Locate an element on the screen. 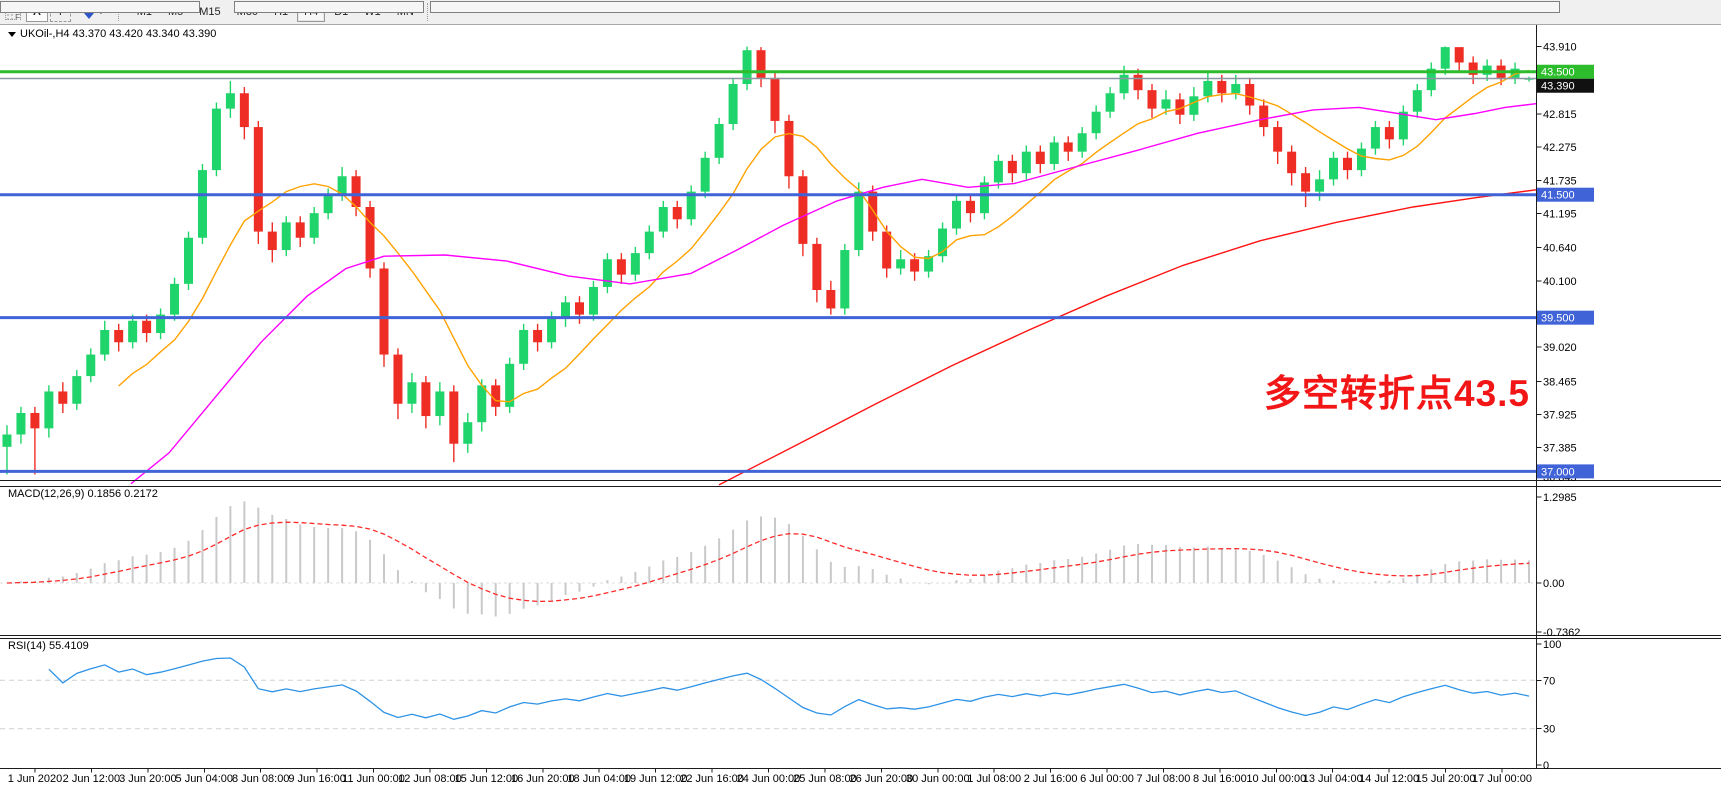  grip-label: F is located at coordinates (17, 17).